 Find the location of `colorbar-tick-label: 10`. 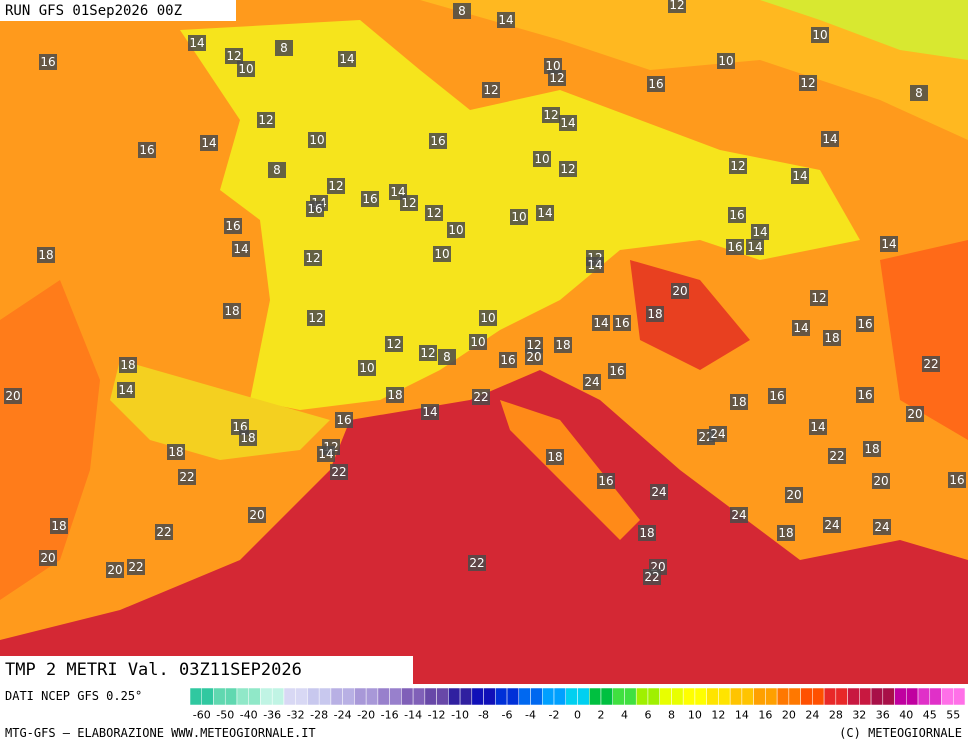

colorbar-tick-label: 10 is located at coordinates (695, 715).